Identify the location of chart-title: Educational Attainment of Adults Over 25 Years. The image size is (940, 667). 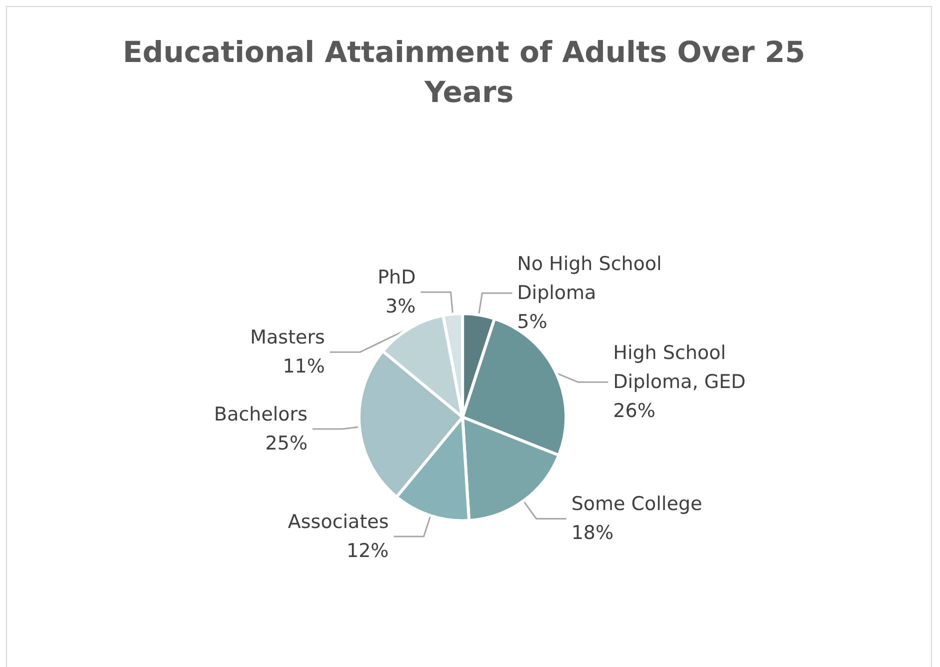
(469, 72).